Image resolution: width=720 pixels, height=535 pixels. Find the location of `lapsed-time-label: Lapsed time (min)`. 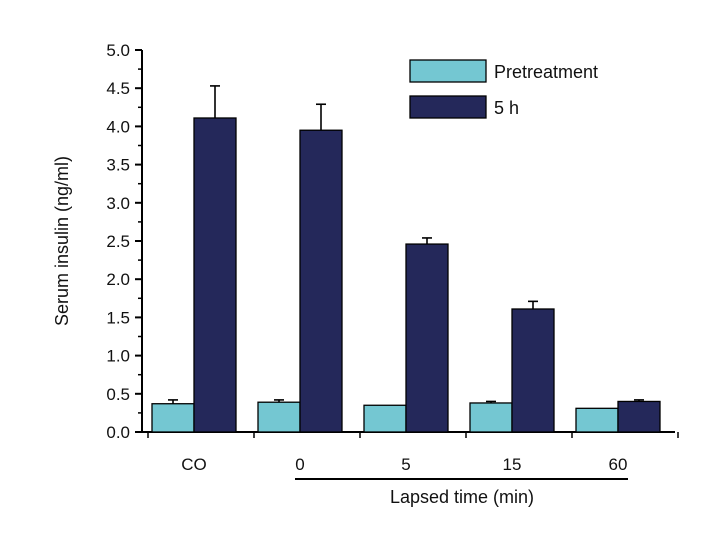

lapsed-time-label: Lapsed time (min) is located at coordinates (462, 497).